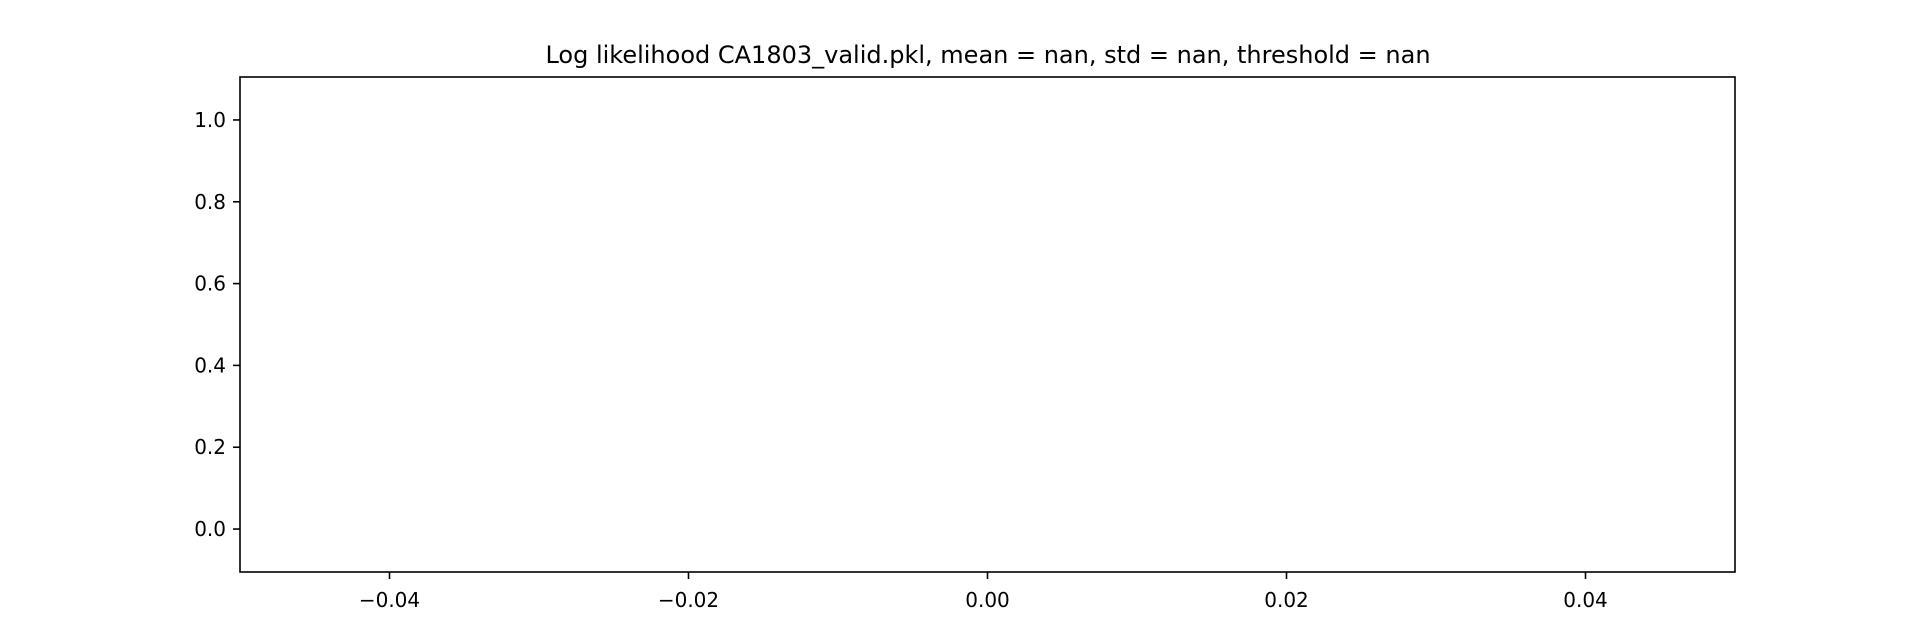 This screenshot has height=640, width=1920. Describe the element at coordinates (1286, 600) in the screenshot. I see `x-tick-label: 0.02` at that location.